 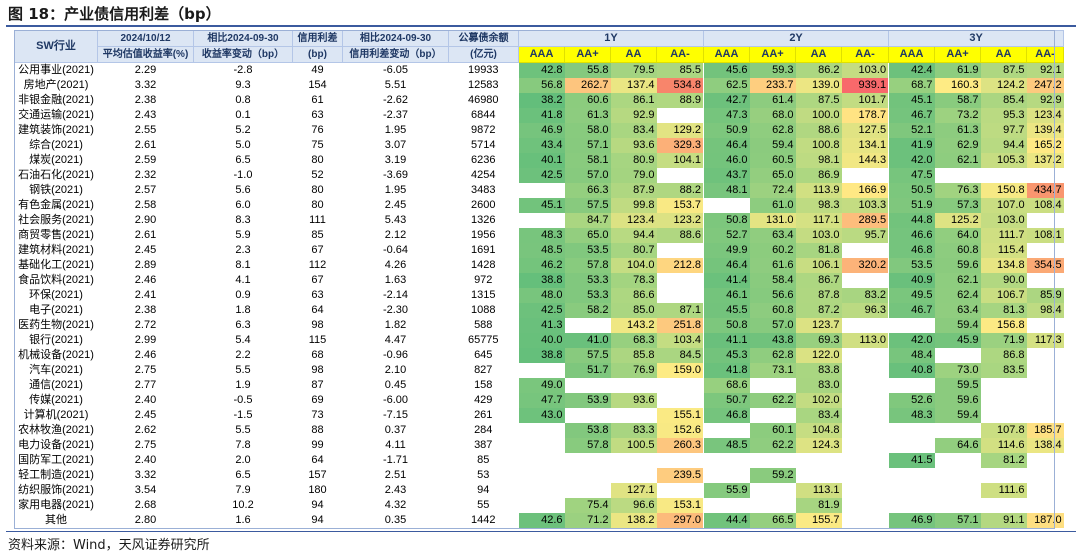 What do you see at coordinates (483, 175) in the screenshot?
I see `bond-balance: 4254` at bounding box center [483, 175].